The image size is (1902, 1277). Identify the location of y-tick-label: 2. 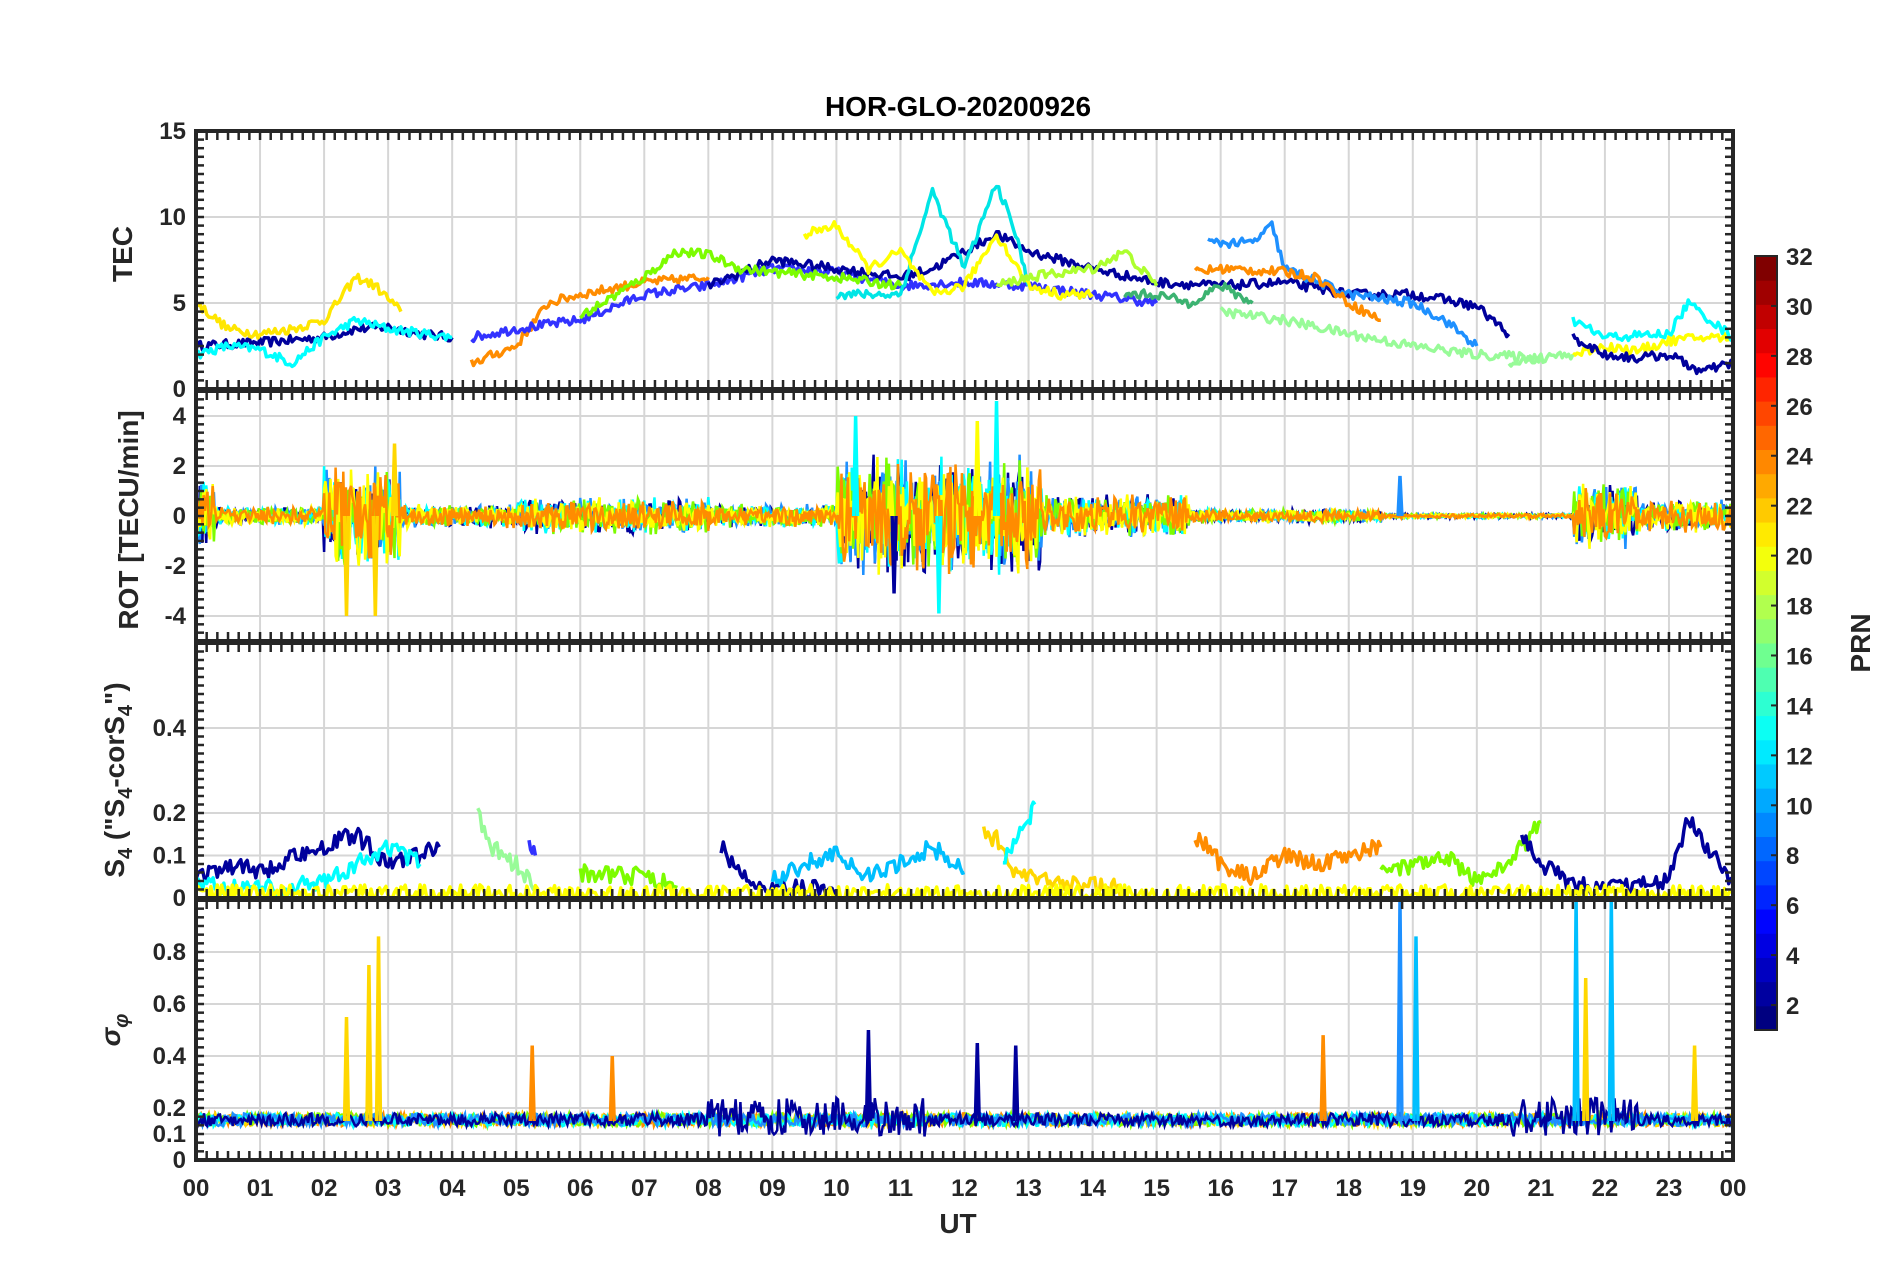
(179, 466).